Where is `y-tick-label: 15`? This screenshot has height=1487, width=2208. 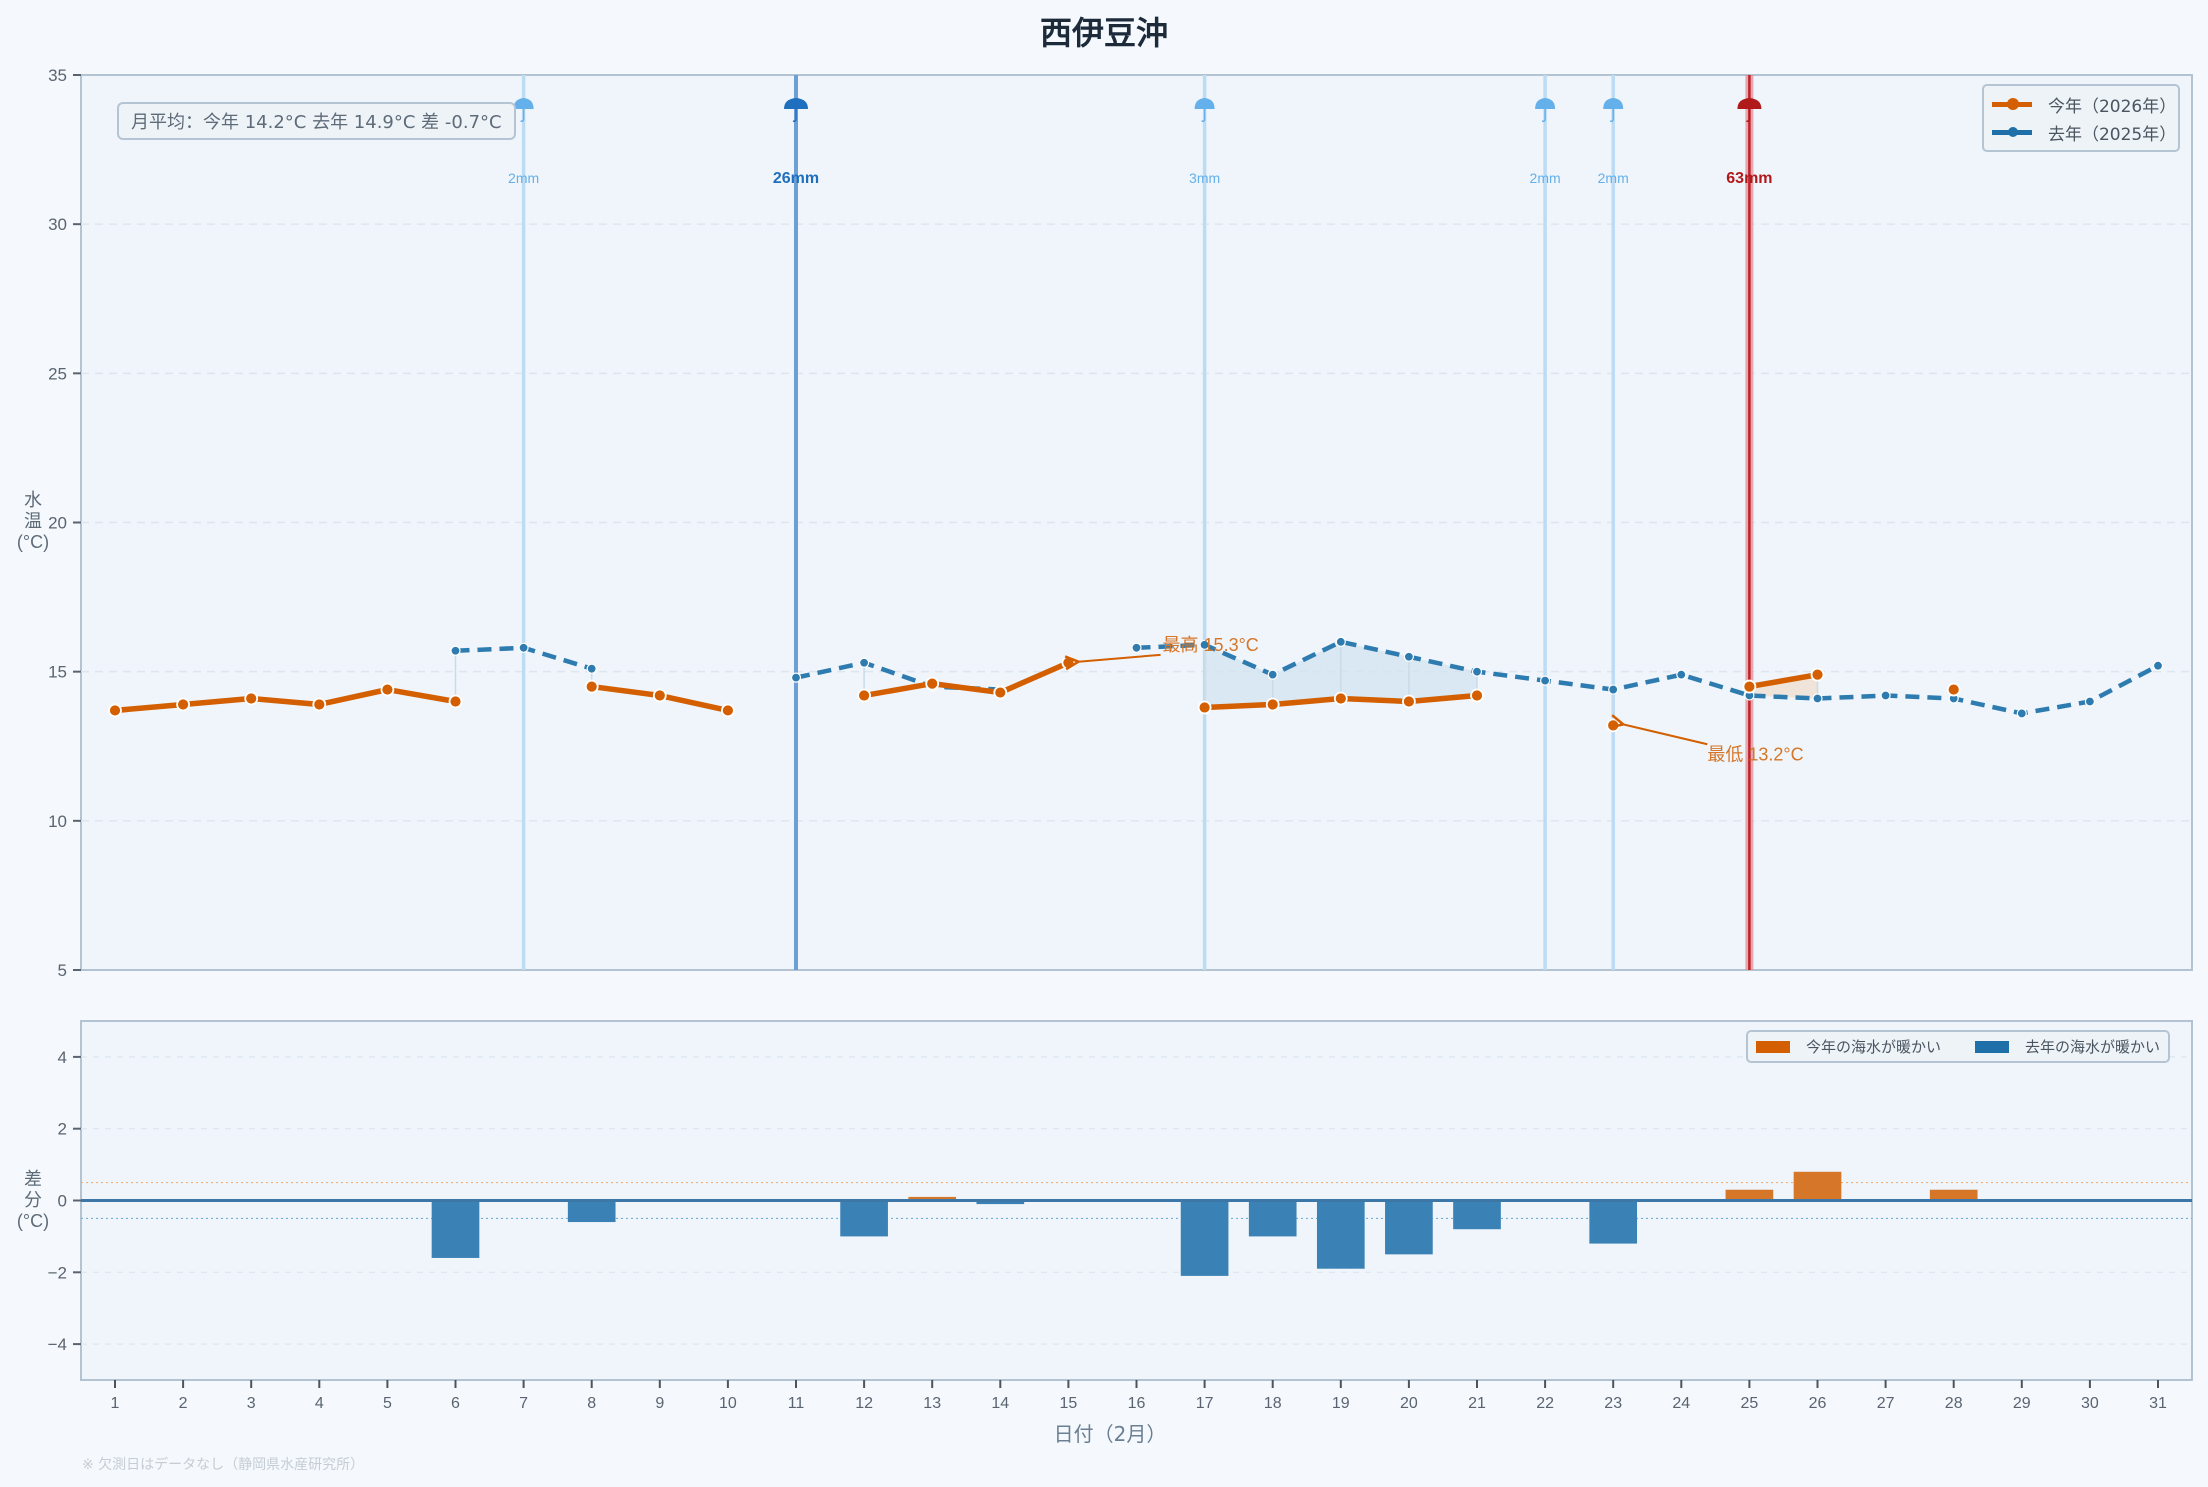 y-tick-label: 15 is located at coordinates (57, 672).